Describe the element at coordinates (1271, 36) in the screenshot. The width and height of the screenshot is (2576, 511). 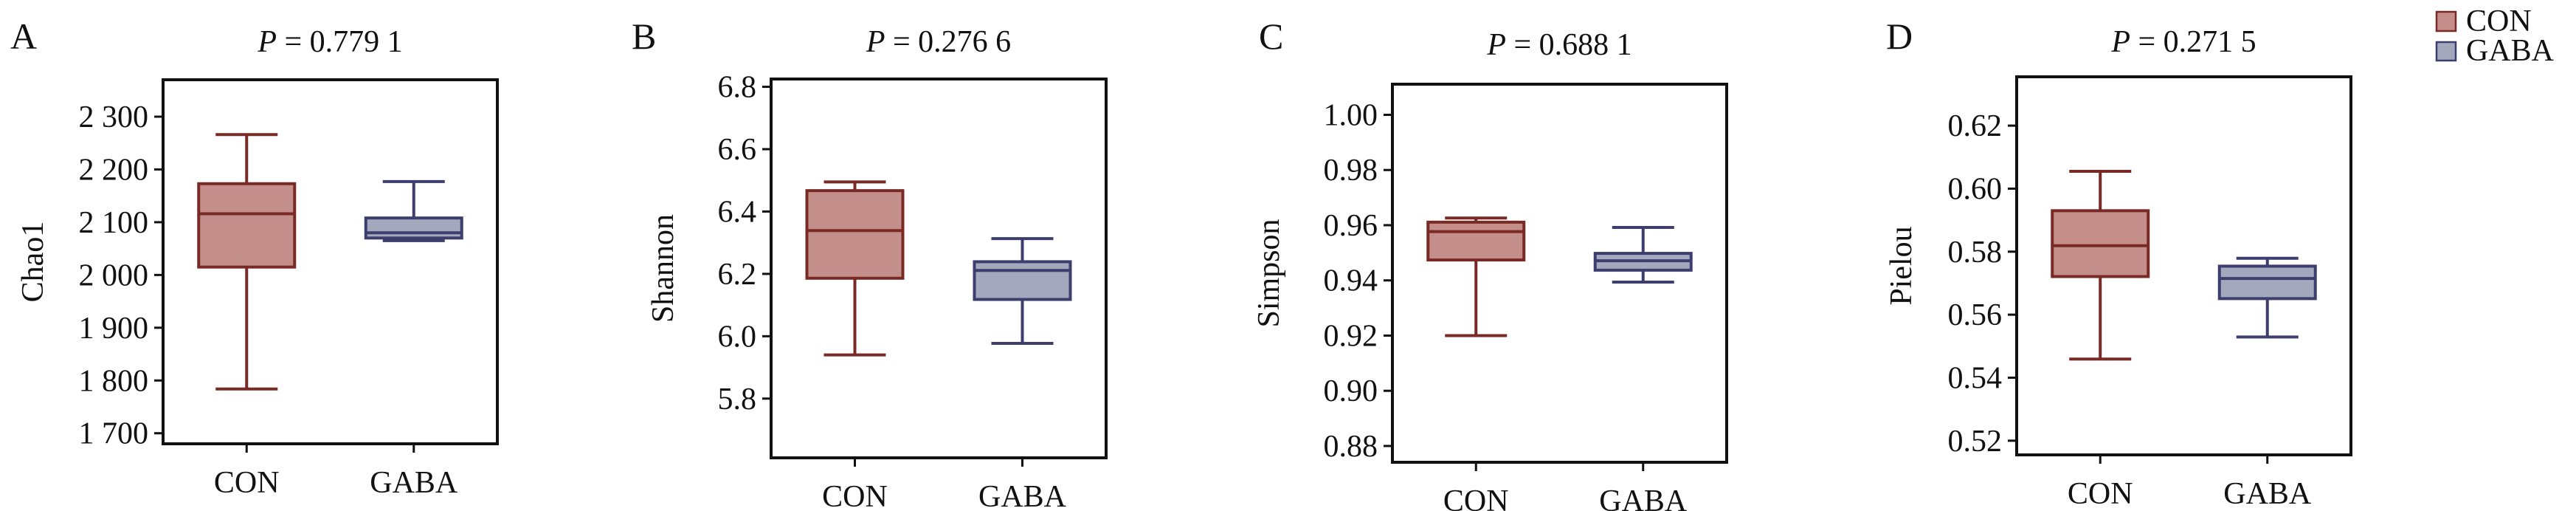
I see `panel-letter: C` at that location.